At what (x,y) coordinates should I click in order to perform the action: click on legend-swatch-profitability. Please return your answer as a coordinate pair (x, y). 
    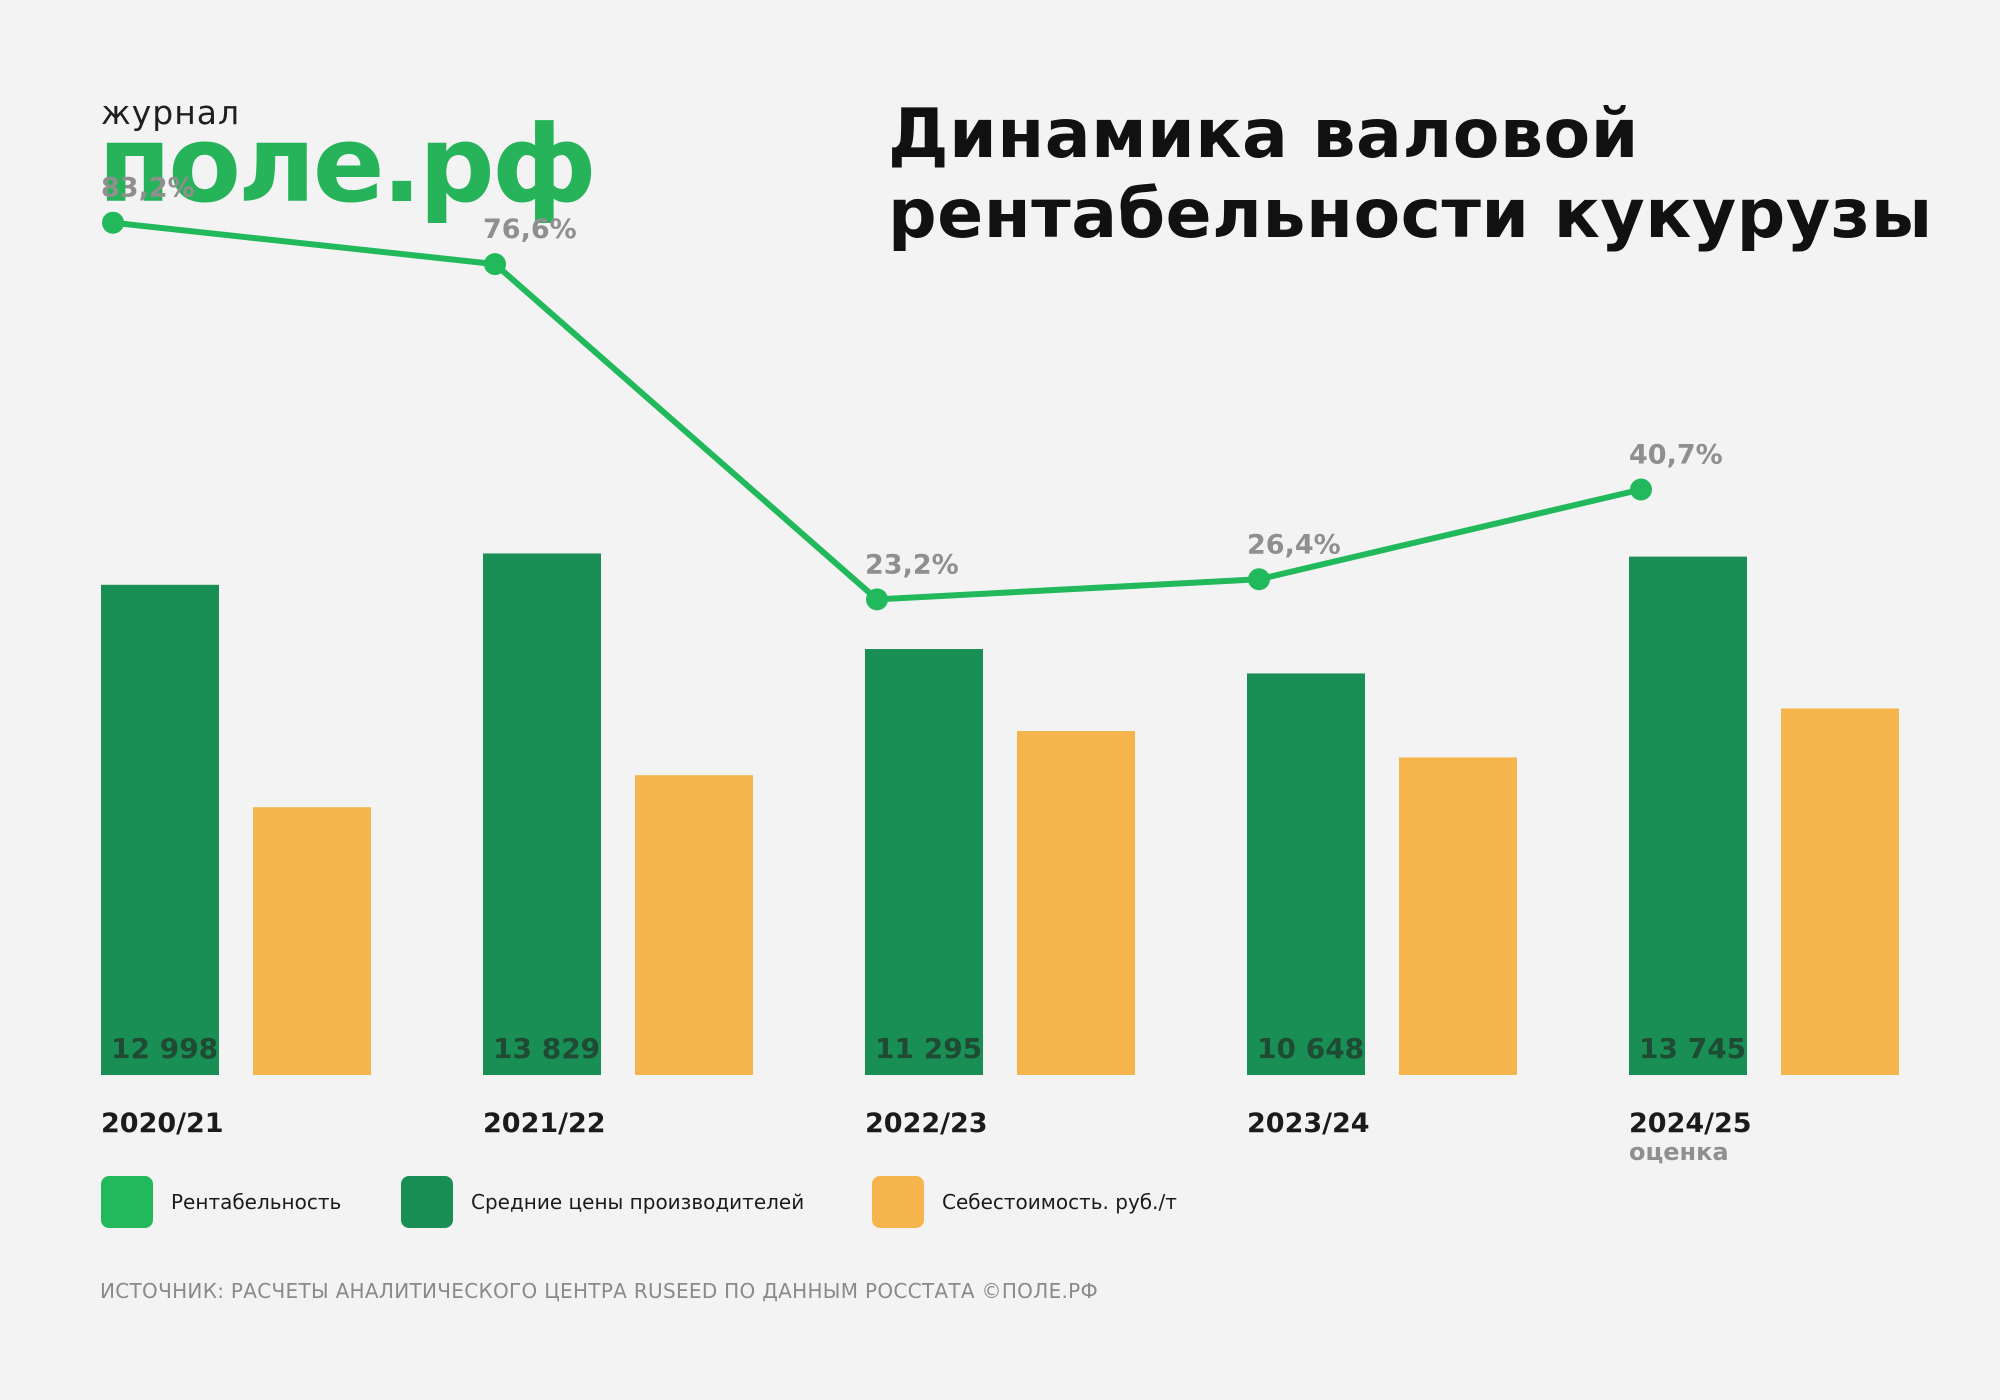
    Looking at the image, I should click on (127, 1202).